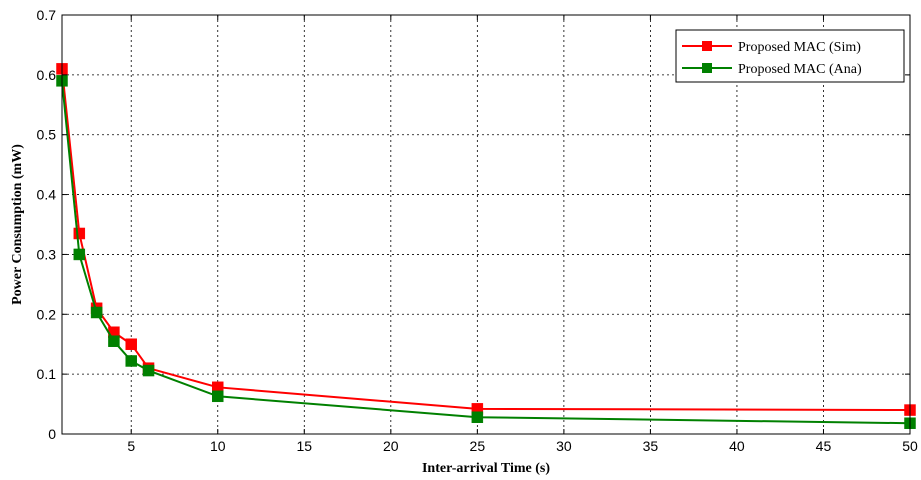  What do you see at coordinates (737, 446) in the screenshot?
I see `x-tick-label: 40` at bounding box center [737, 446].